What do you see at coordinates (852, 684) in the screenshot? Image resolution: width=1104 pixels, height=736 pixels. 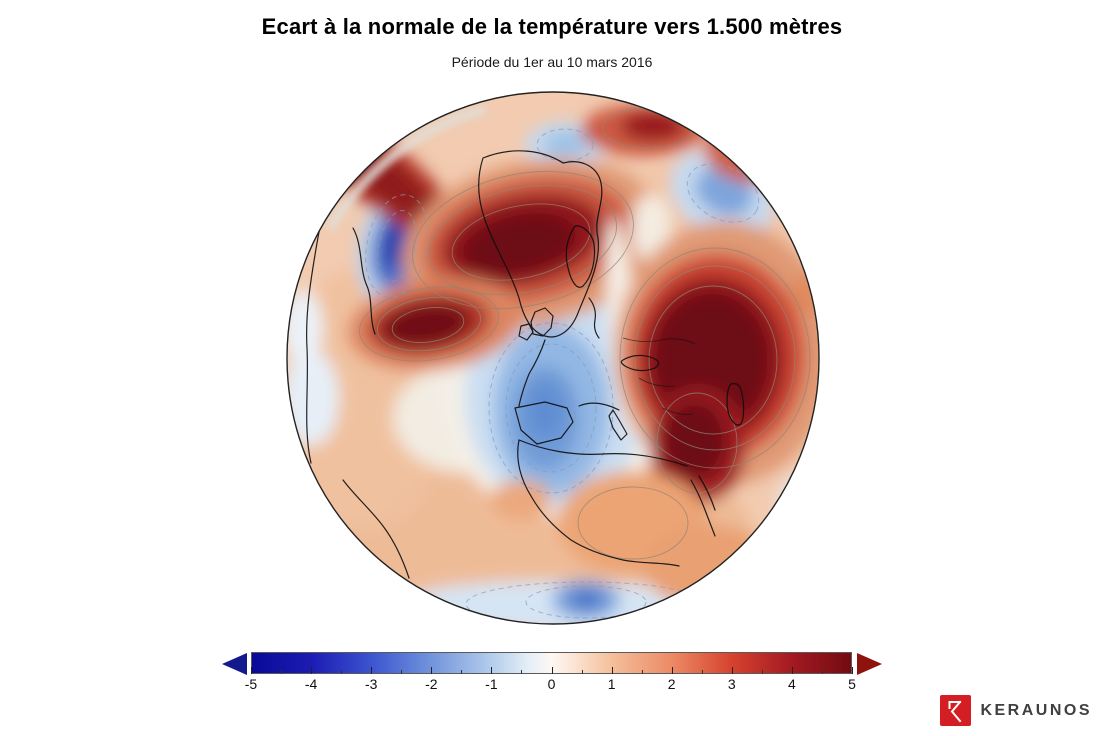 I see `colorbar-tick-label: 5` at bounding box center [852, 684].